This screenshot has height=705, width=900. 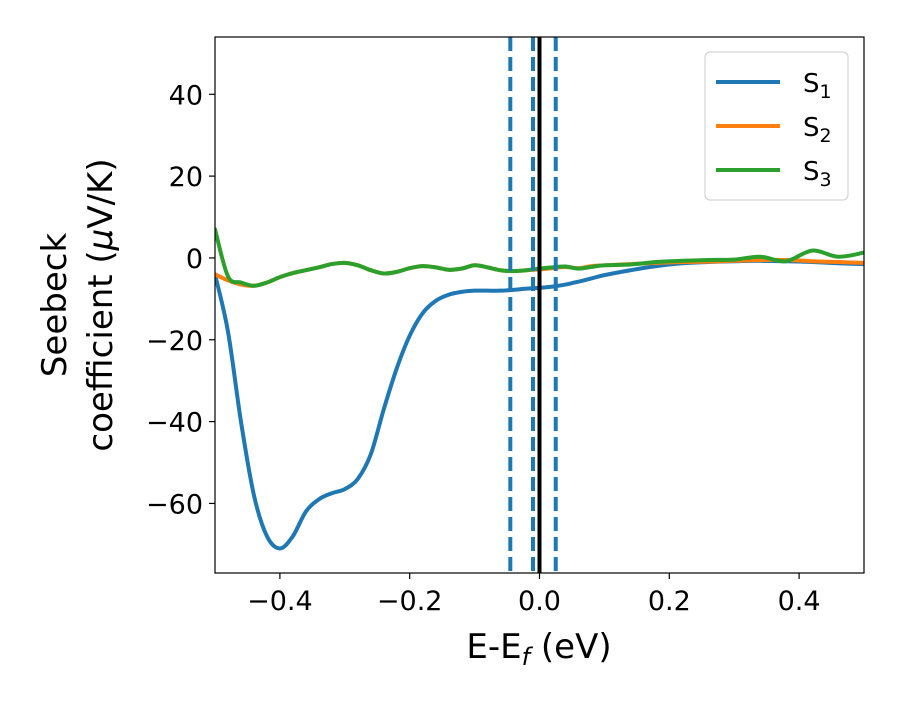 What do you see at coordinates (186, 177) in the screenshot?
I see `y-tick-label: 20` at bounding box center [186, 177].